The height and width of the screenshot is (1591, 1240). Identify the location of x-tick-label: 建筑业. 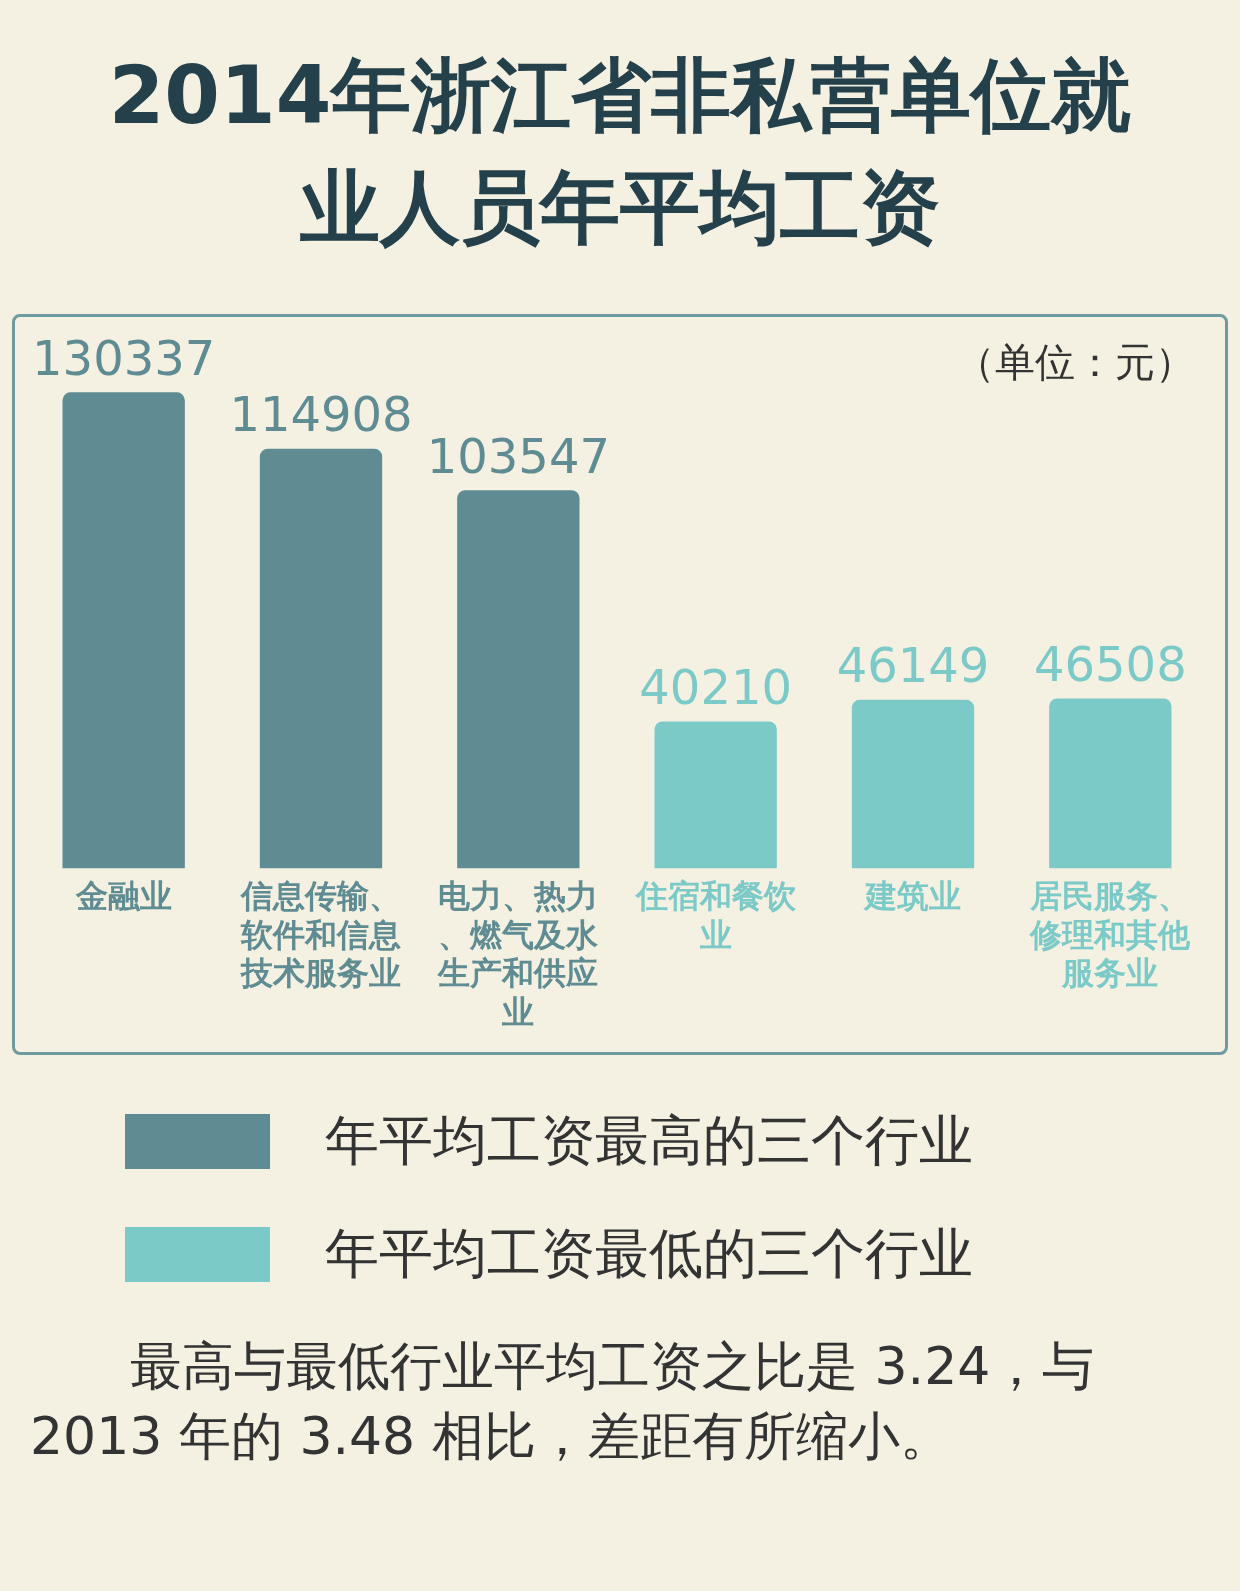
(912, 896).